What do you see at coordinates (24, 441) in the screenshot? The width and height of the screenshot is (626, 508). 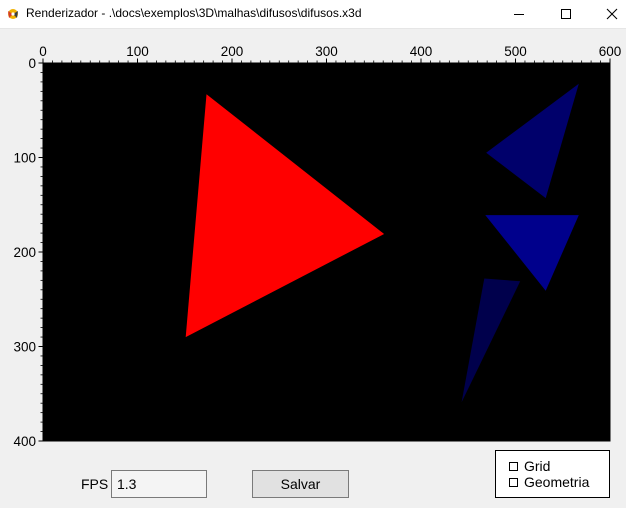 I see `y-tick-label: 400` at bounding box center [24, 441].